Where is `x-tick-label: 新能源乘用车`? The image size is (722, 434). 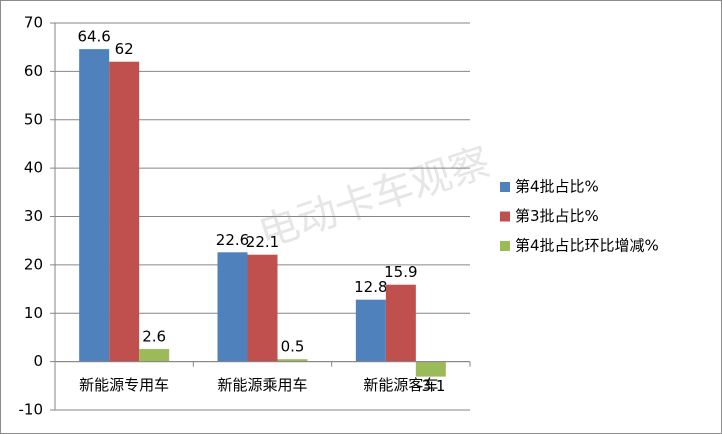 x-tick-label: 新能源乘用车 is located at coordinates (262, 385).